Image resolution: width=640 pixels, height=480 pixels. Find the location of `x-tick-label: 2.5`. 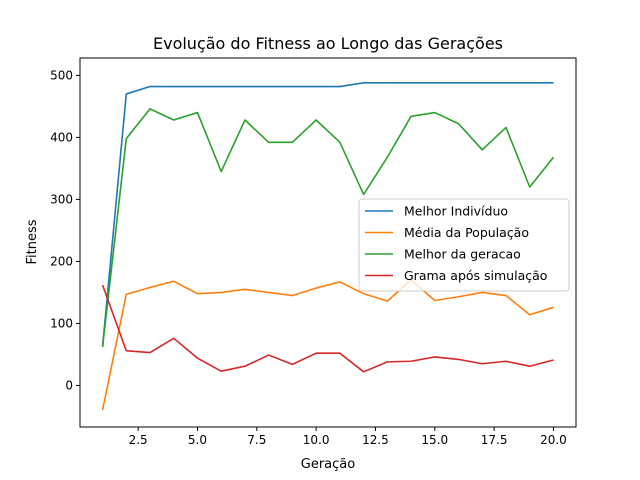

x-tick-label: 2.5 is located at coordinates (138, 440).